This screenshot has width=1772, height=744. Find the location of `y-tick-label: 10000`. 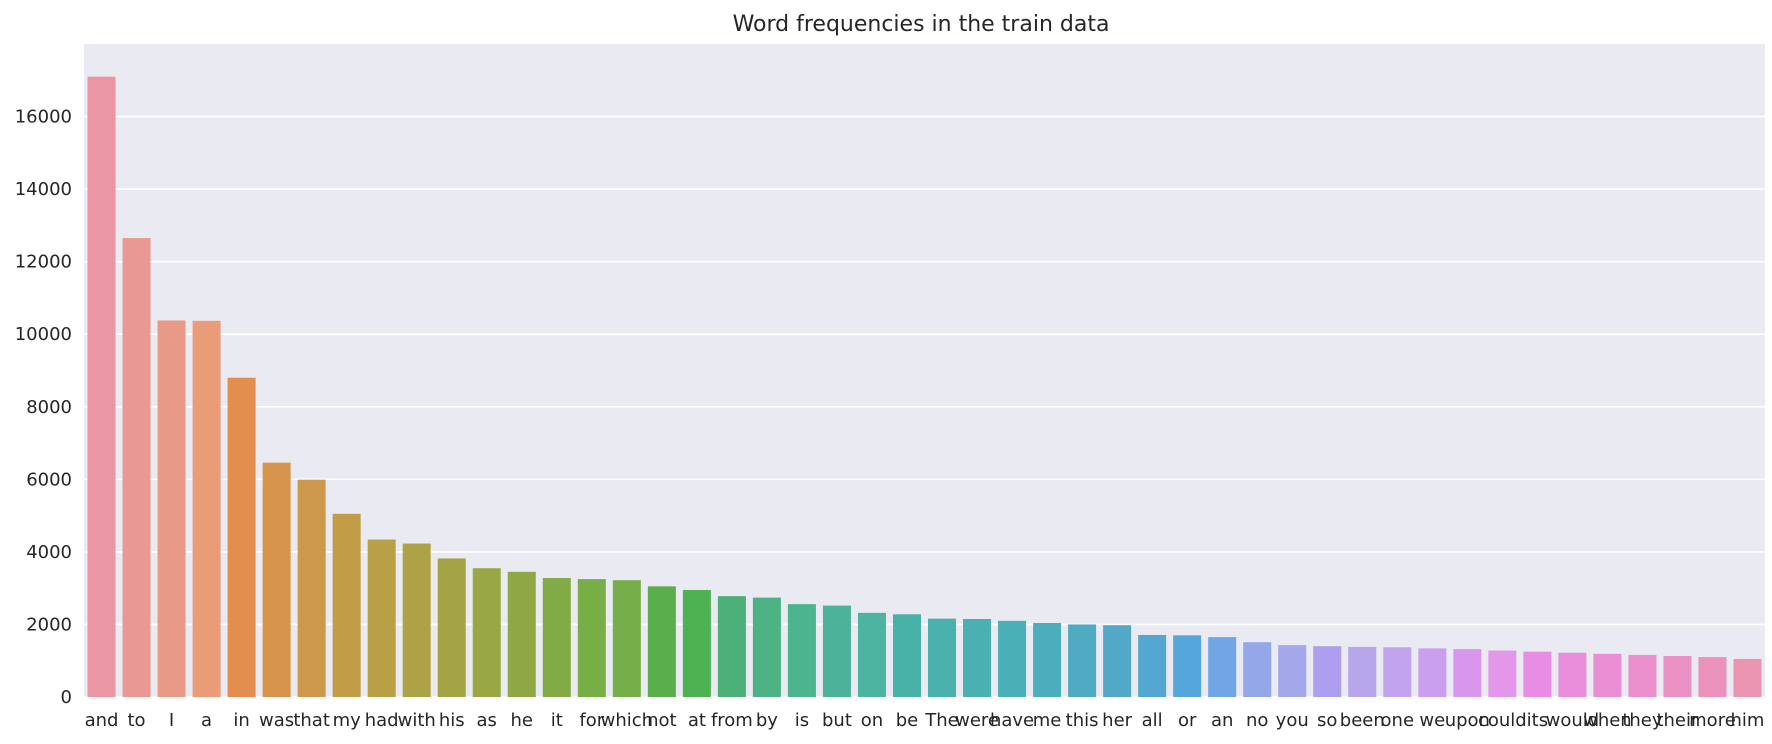

y-tick-label: 10000 is located at coordinates (43, 334).